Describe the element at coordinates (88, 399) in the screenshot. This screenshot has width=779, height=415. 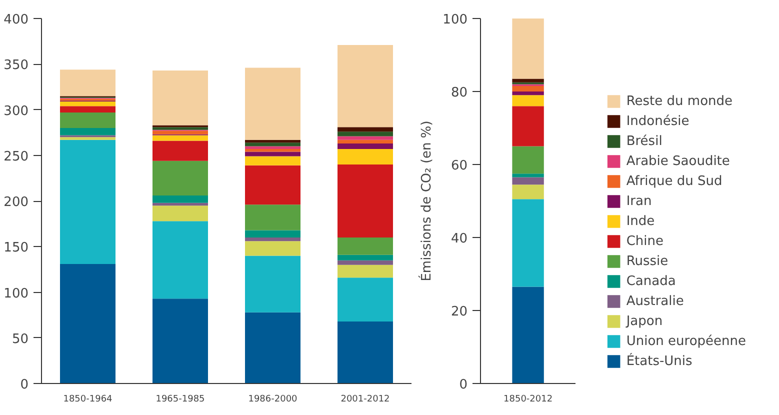
I see `x-tick-label: 1850-1964` at that location.